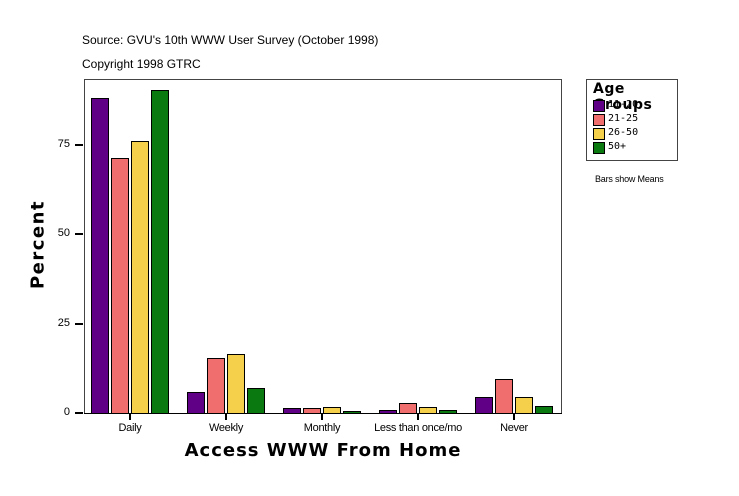  What do you see at coordinates (514, 428) in the screenshot?
I see `x-tick-label: Never` at bounding box center [514, 428].